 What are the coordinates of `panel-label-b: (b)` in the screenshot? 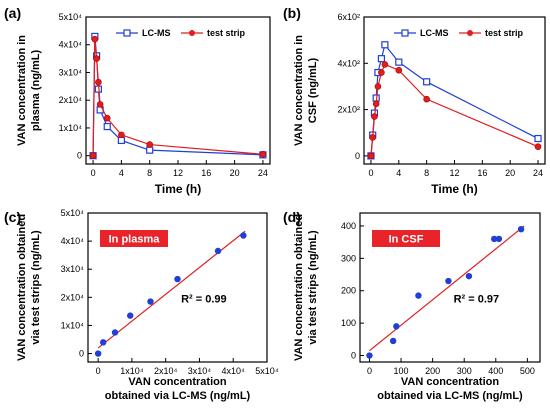 It's located at (292, 13).